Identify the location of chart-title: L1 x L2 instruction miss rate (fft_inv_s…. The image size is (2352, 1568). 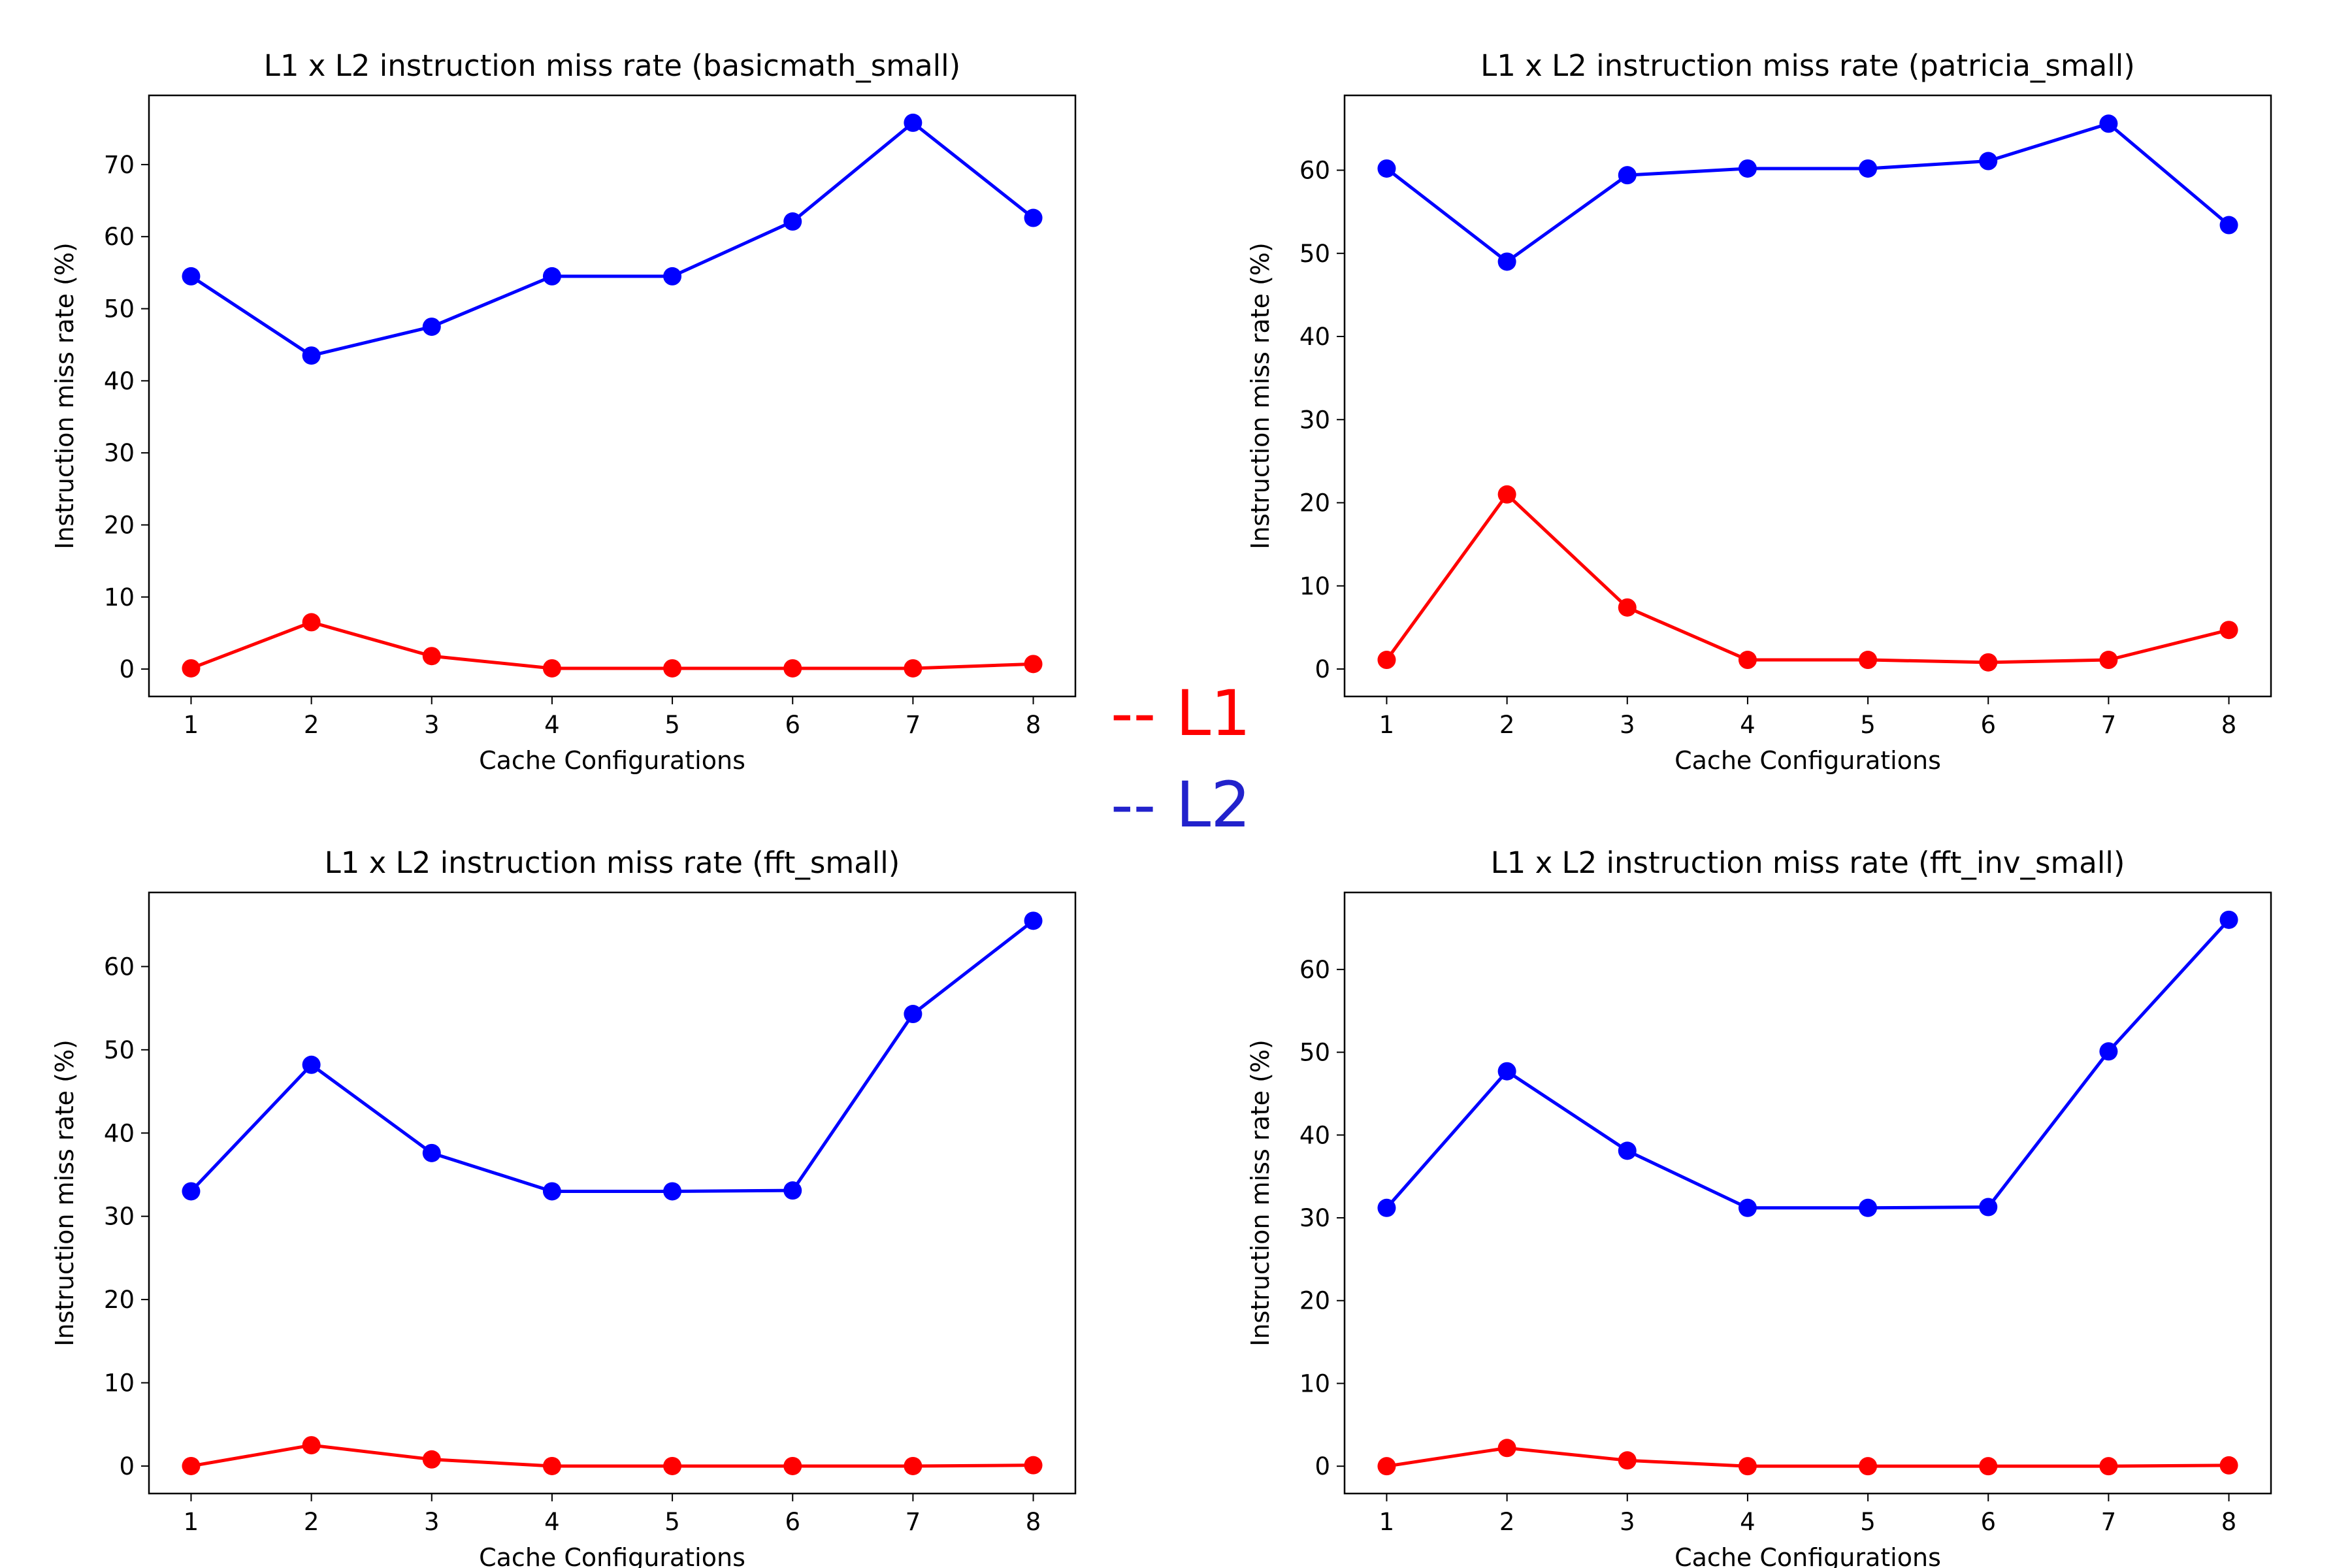
(1808, 862).